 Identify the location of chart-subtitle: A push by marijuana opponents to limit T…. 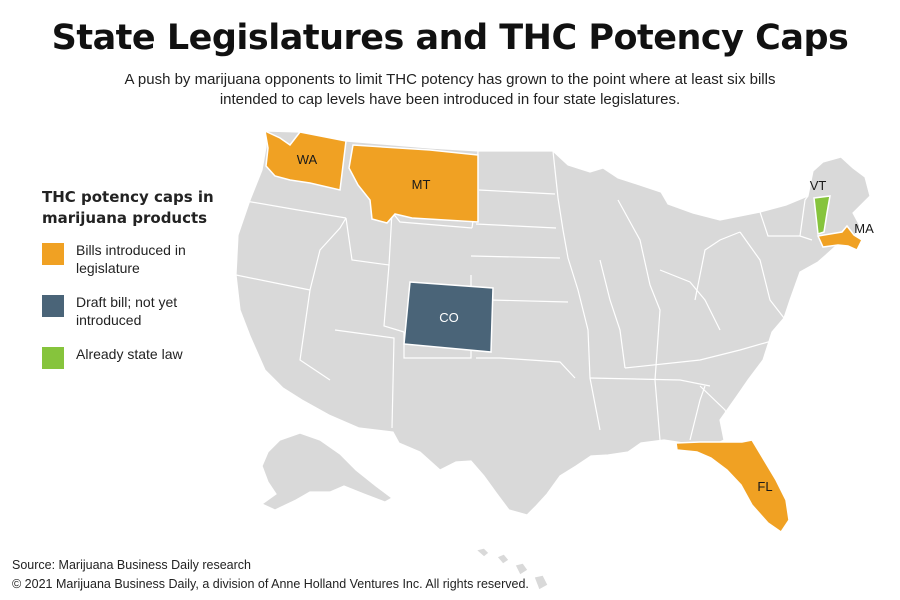
(450, 89).